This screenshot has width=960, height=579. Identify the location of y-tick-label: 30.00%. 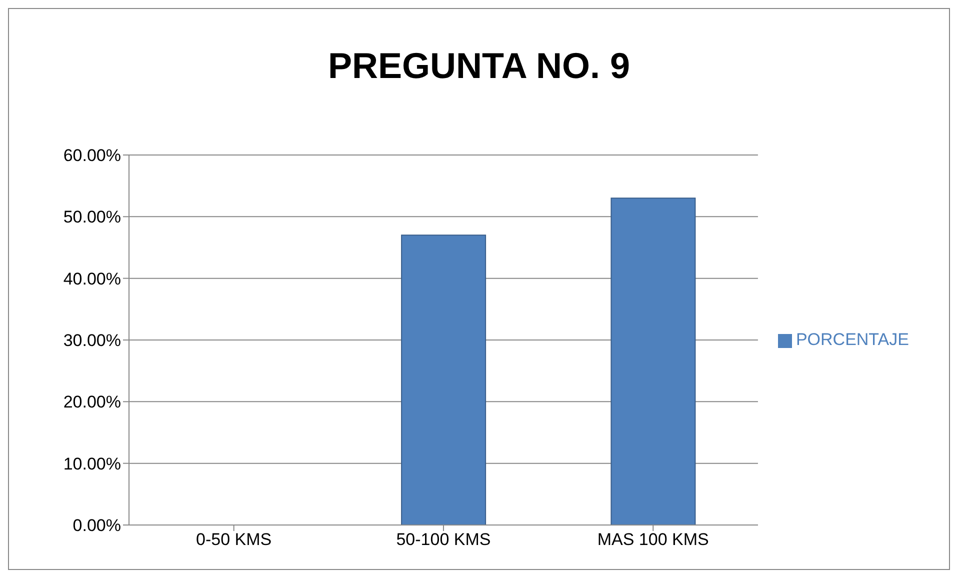
(92, 340).